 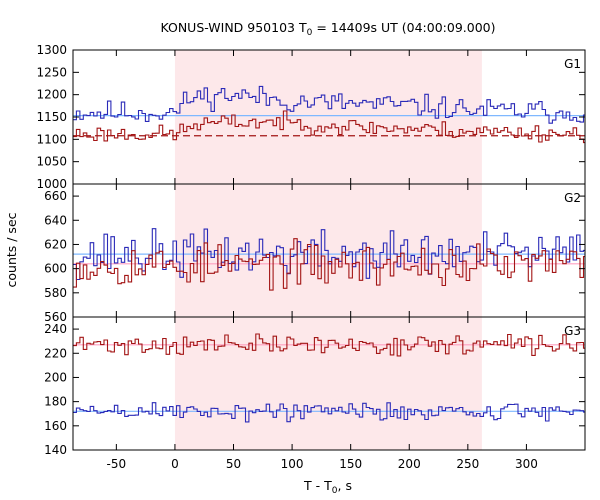 What do you see at coordinates (409, 464) in the screenshot?
I see `x-tick-label: 200` at bounding box center [409, 464].